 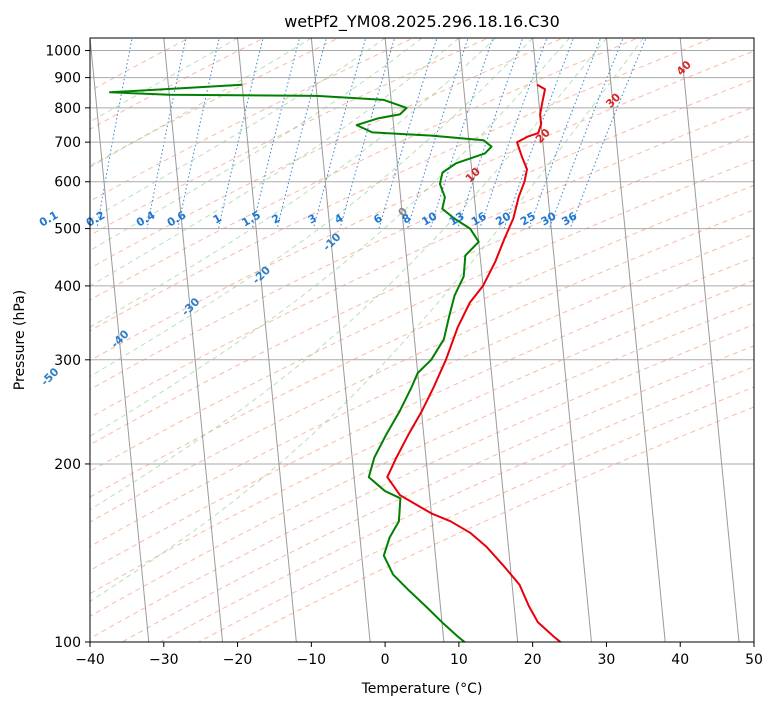 I want to click on chart-title: wetPf2_YM08.2025.296.18.16.C30, so click(x=422, y=22).